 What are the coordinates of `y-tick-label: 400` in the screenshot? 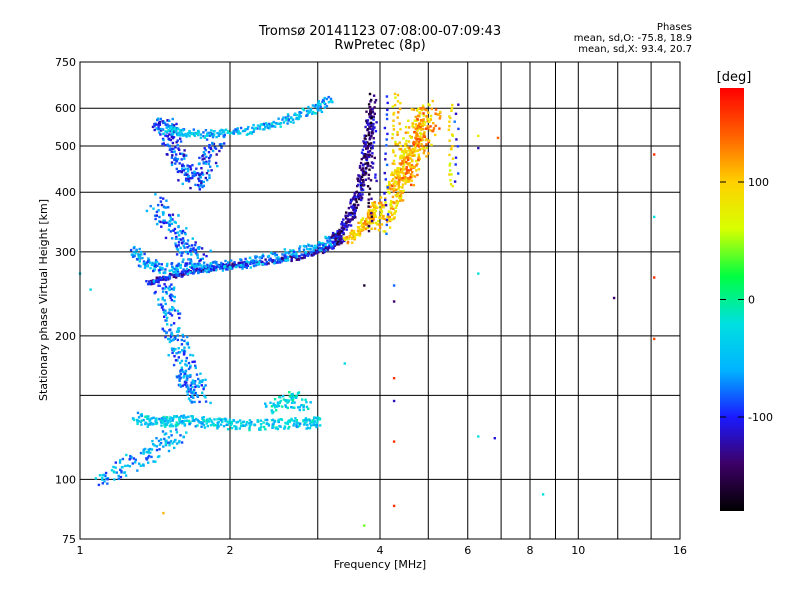 It's located at (65, 192).